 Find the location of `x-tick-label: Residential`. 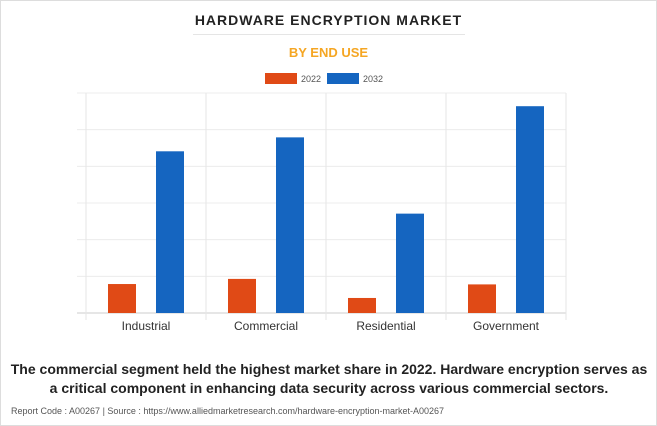

x-tick-label: Residential is located at coordinates (385, 326).